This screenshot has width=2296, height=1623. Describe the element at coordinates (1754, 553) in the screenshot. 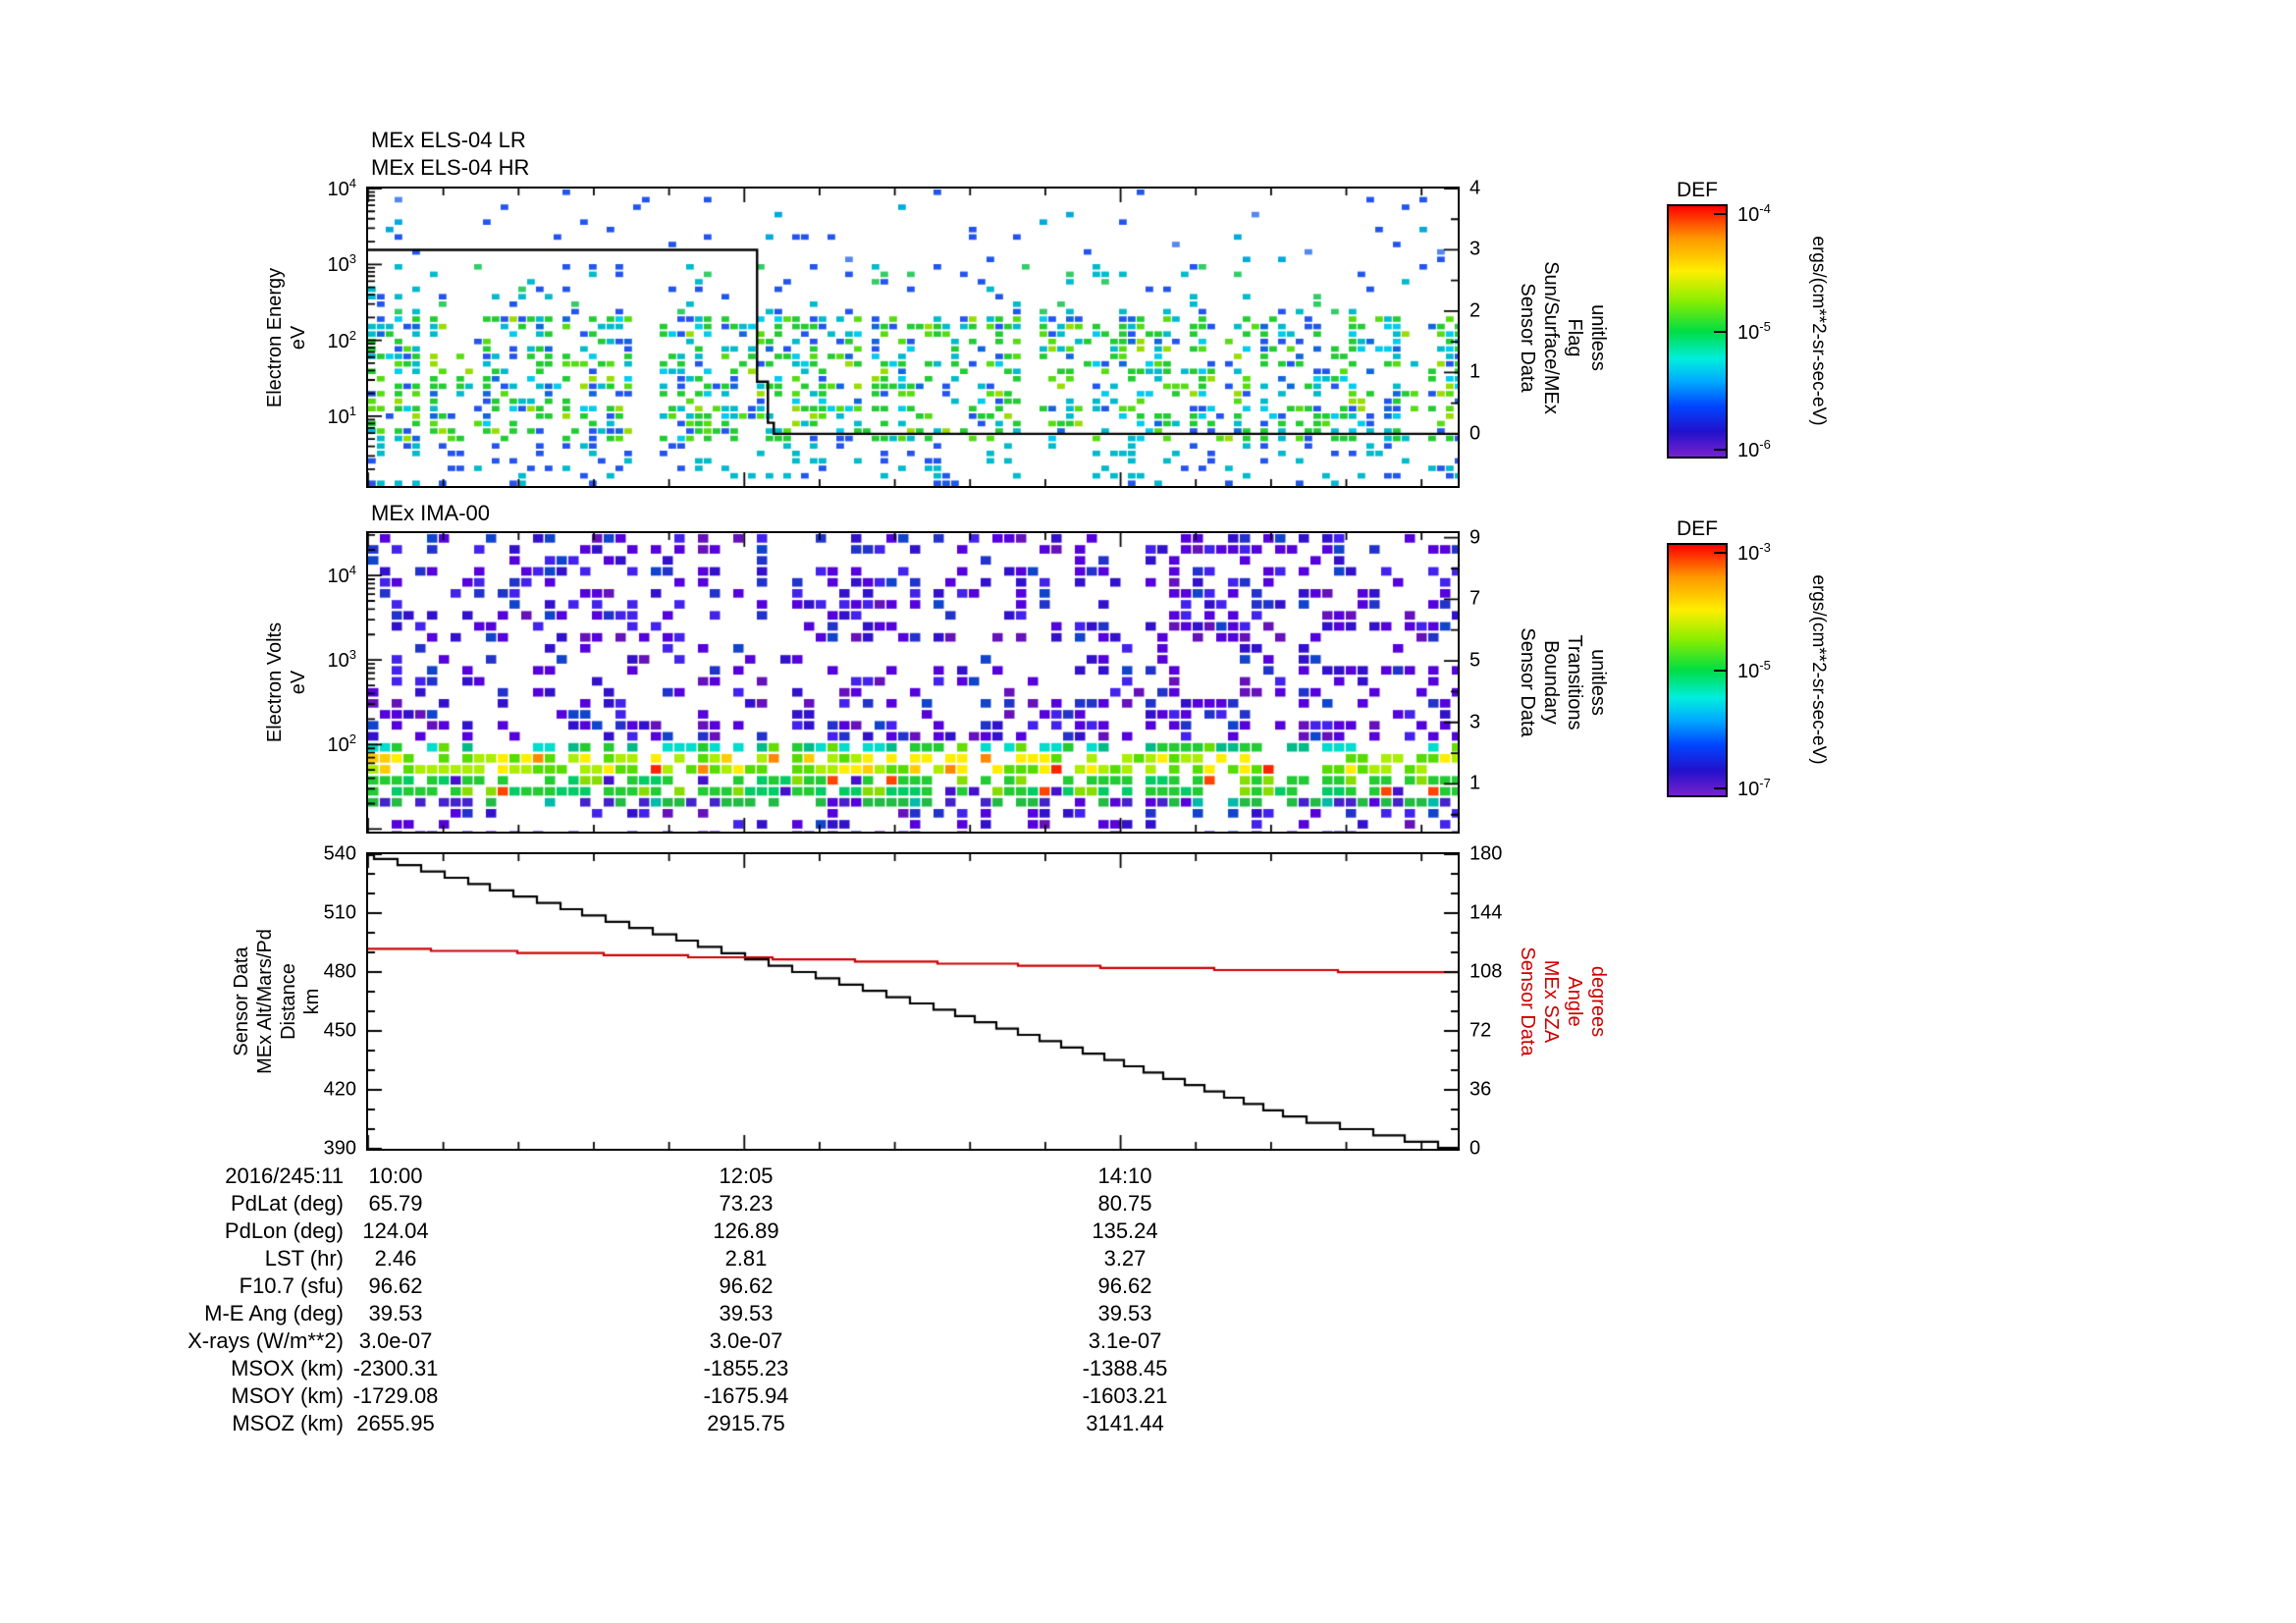

I see `colorbar-2-tick: 10⁻³` at that location.